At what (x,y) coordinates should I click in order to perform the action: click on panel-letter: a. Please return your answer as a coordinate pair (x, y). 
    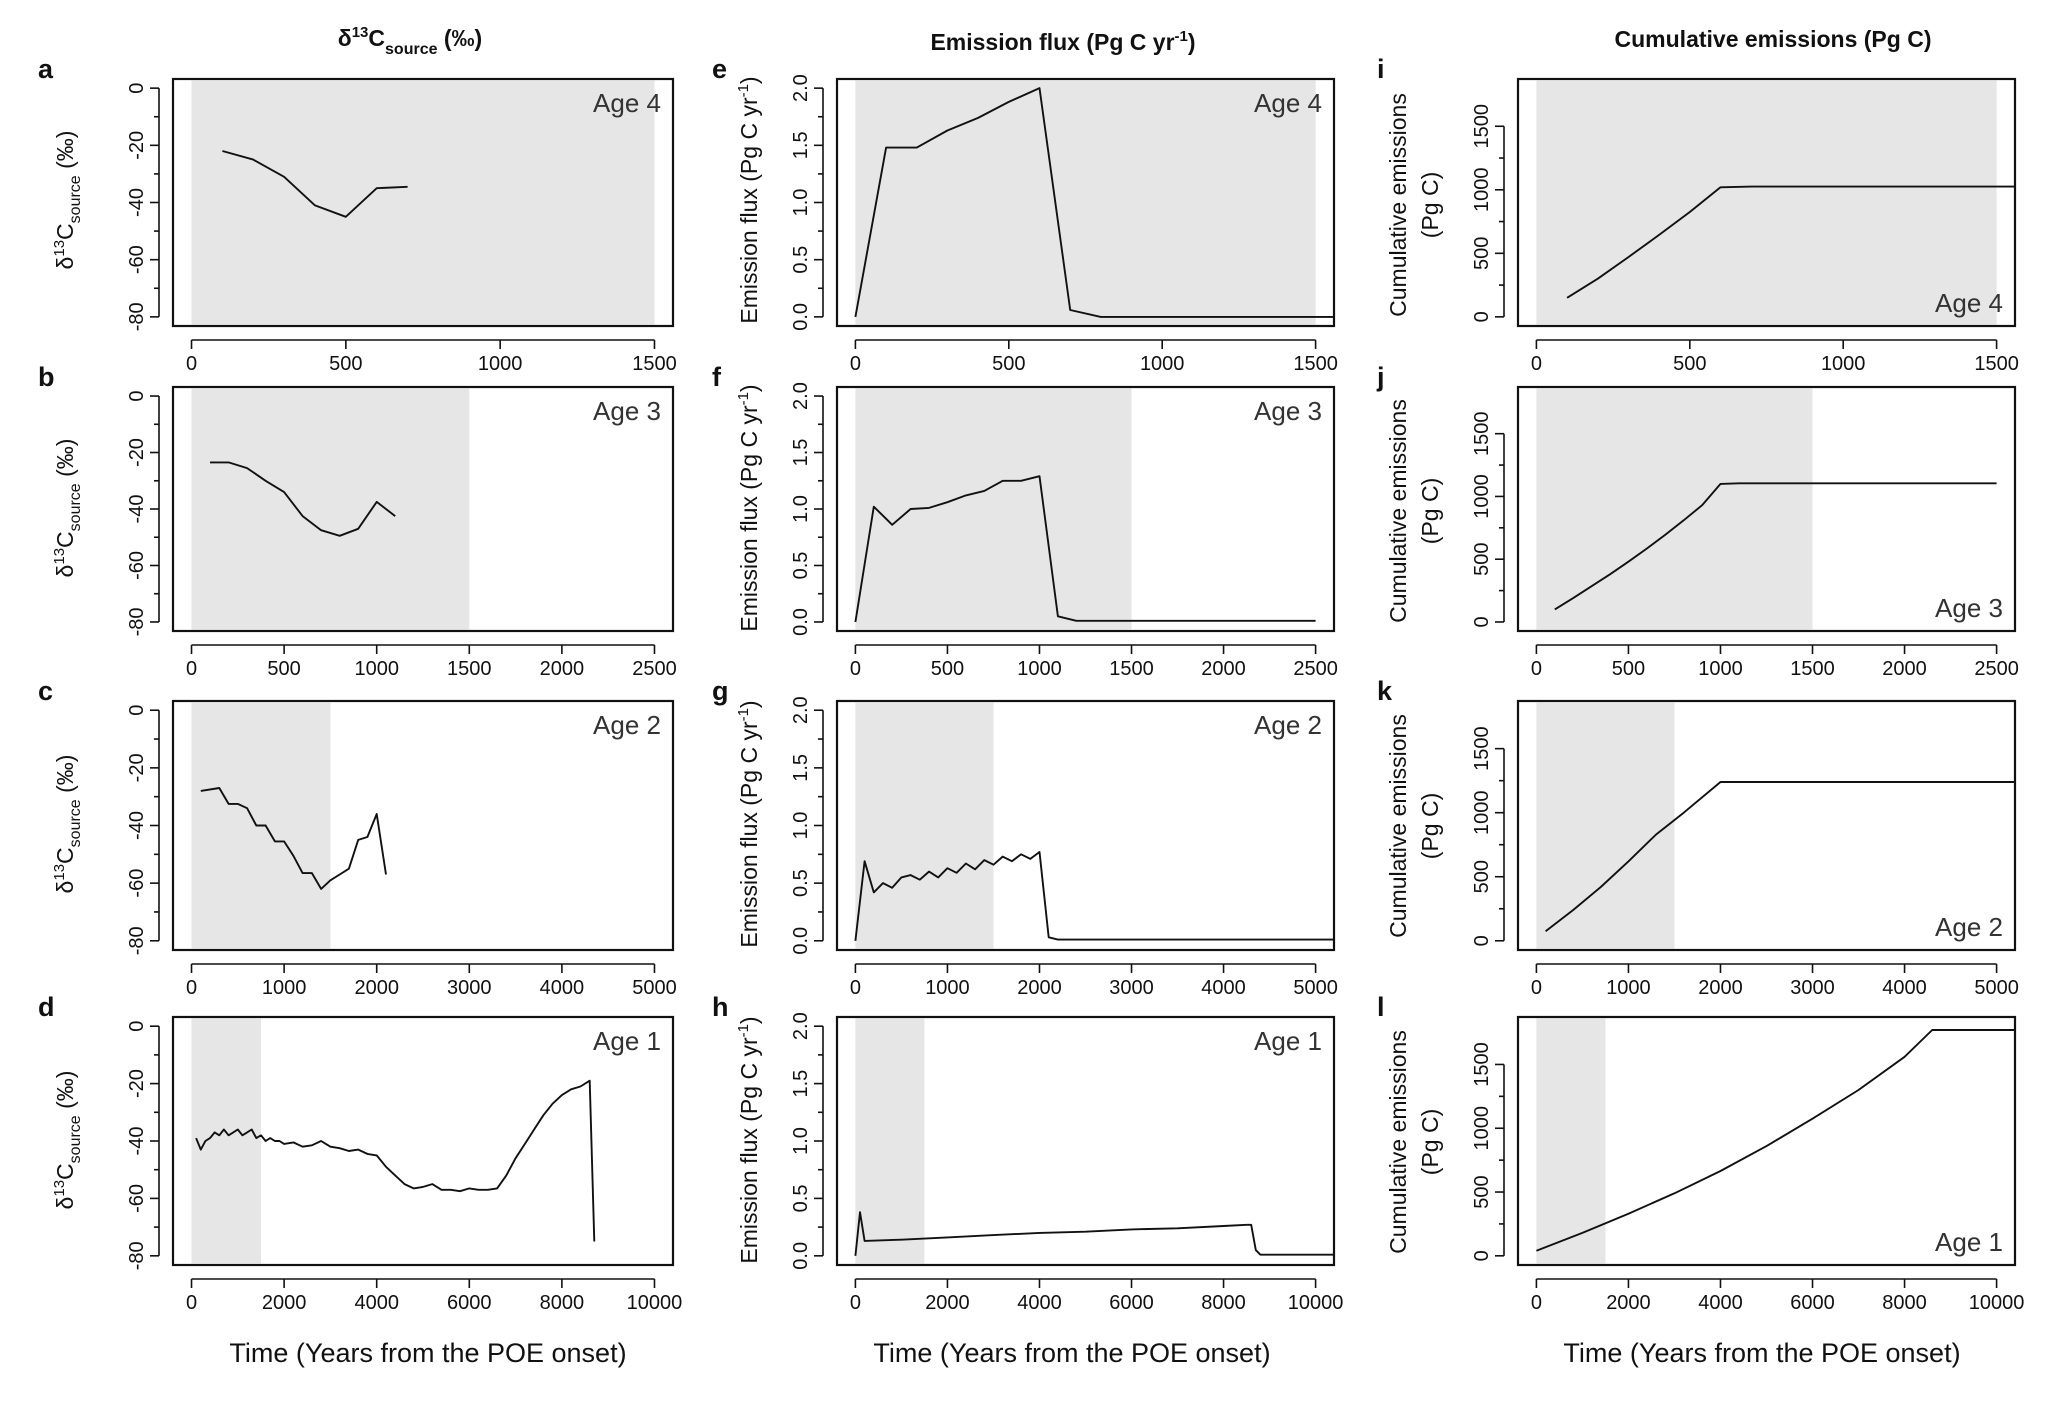
    Looking at the image, I should click on (46, 69).